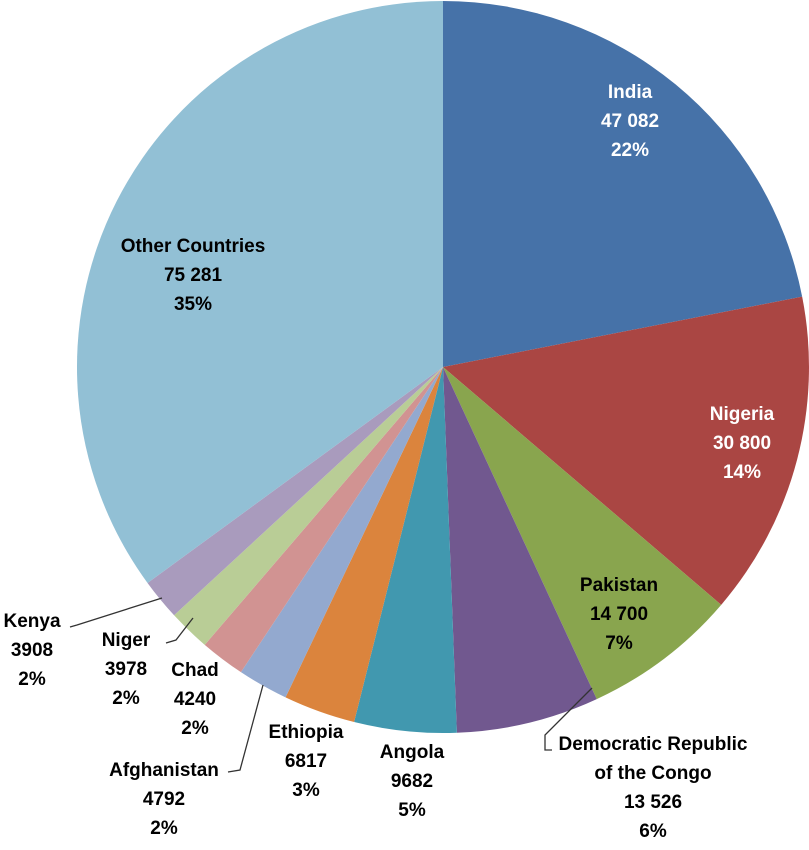  Describe the element at coordinates (652, 773) in the screenshot. I see `data-label-democratic-republic-of-the-congo-name: of the Congo` at that location.